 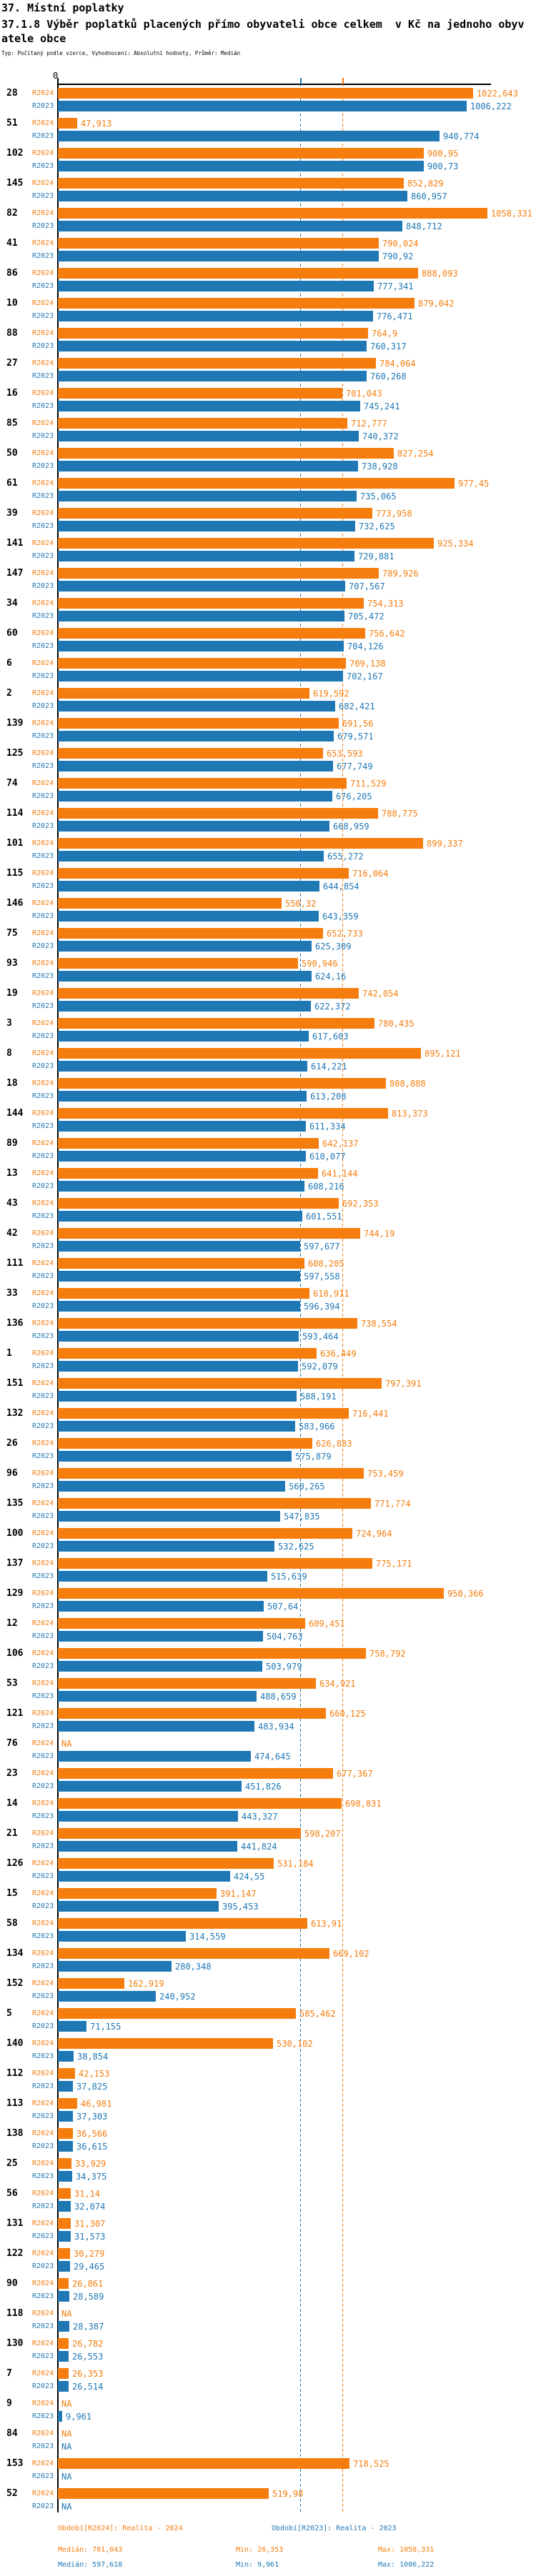 I want to click on bar-line-r2024: R2024 925,334, so click(x=268, y=543).